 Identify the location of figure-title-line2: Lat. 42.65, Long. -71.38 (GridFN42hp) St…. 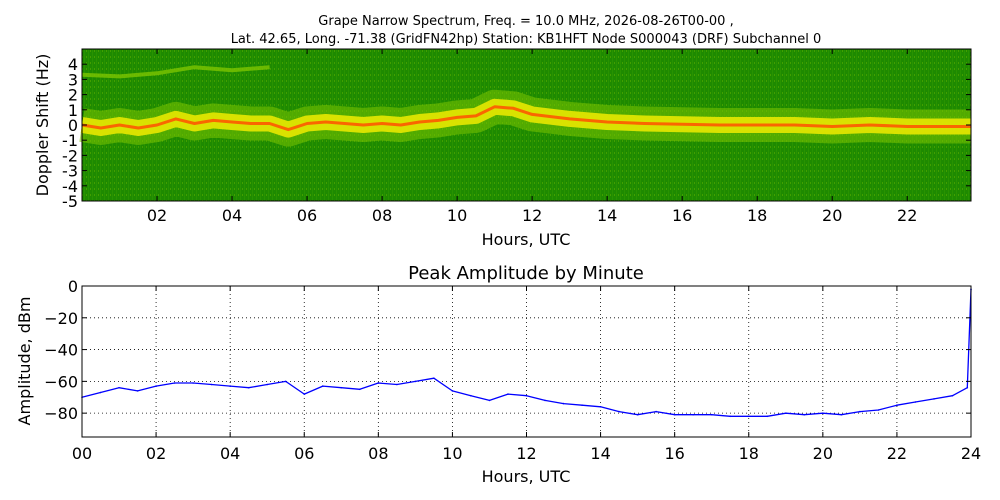
(526, 39).